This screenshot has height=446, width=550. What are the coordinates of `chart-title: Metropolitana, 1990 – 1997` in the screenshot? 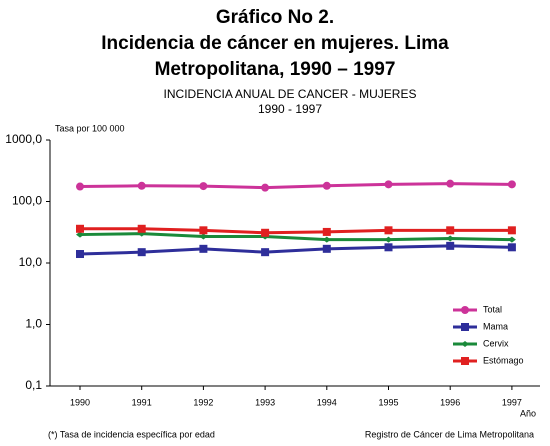 It's located at (275, 69).